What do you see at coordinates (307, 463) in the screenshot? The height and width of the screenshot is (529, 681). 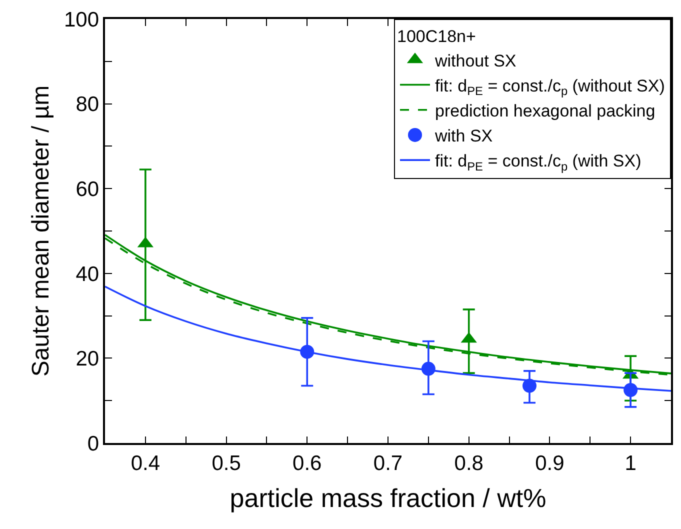 I see `x-tick-label: 0.6` at bounding box center [307, 463].